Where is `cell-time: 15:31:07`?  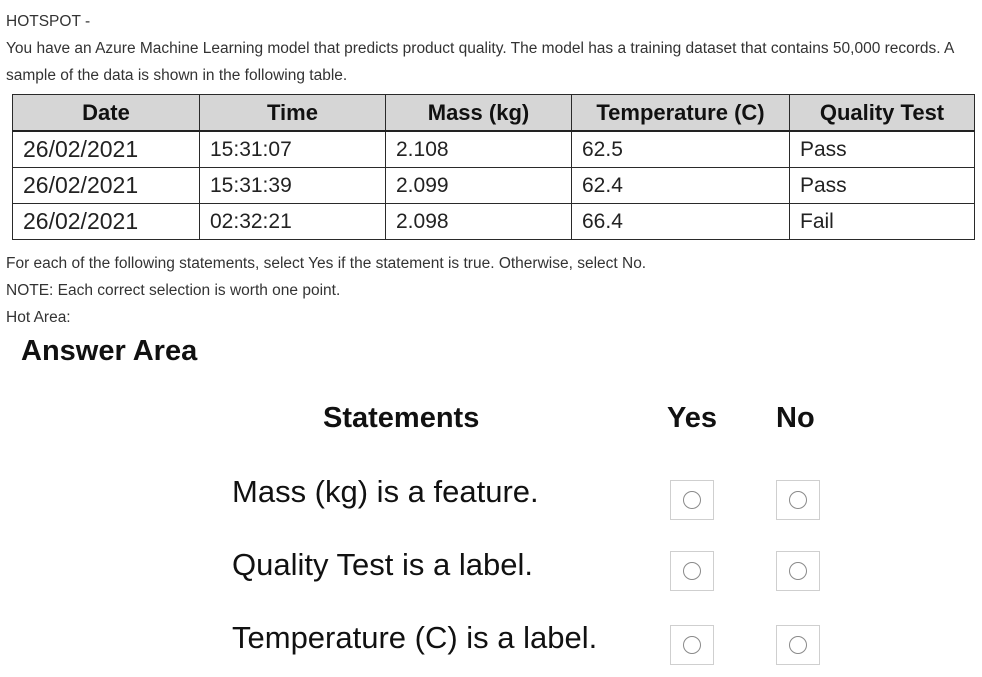 cell-time: 15:31:07 is located at coordinates (292, 149).